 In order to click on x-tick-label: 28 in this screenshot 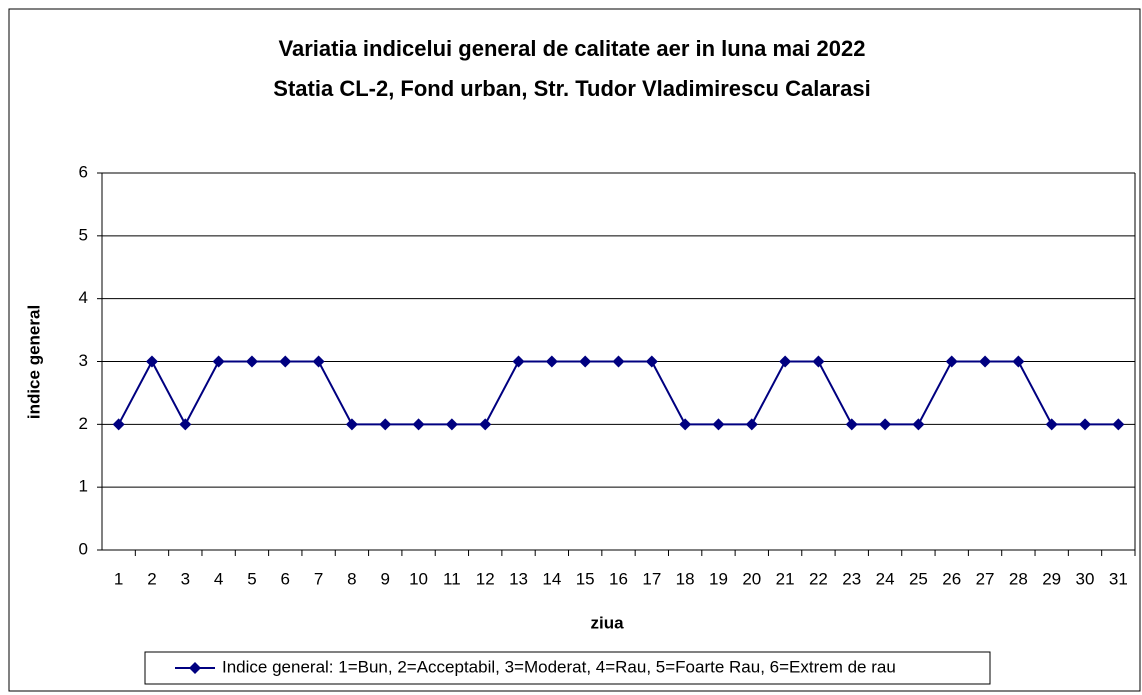, I will do `click(1018, 578)`.